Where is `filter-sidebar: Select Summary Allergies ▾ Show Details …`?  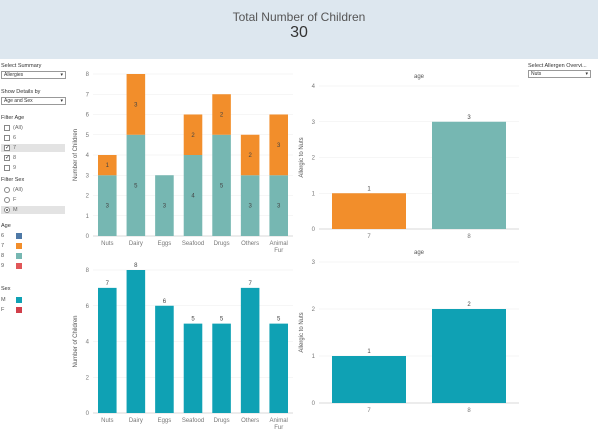 filter-sidebar: Select Summary Allergies ▾ Show Details … is located at coordinates (35, 251).